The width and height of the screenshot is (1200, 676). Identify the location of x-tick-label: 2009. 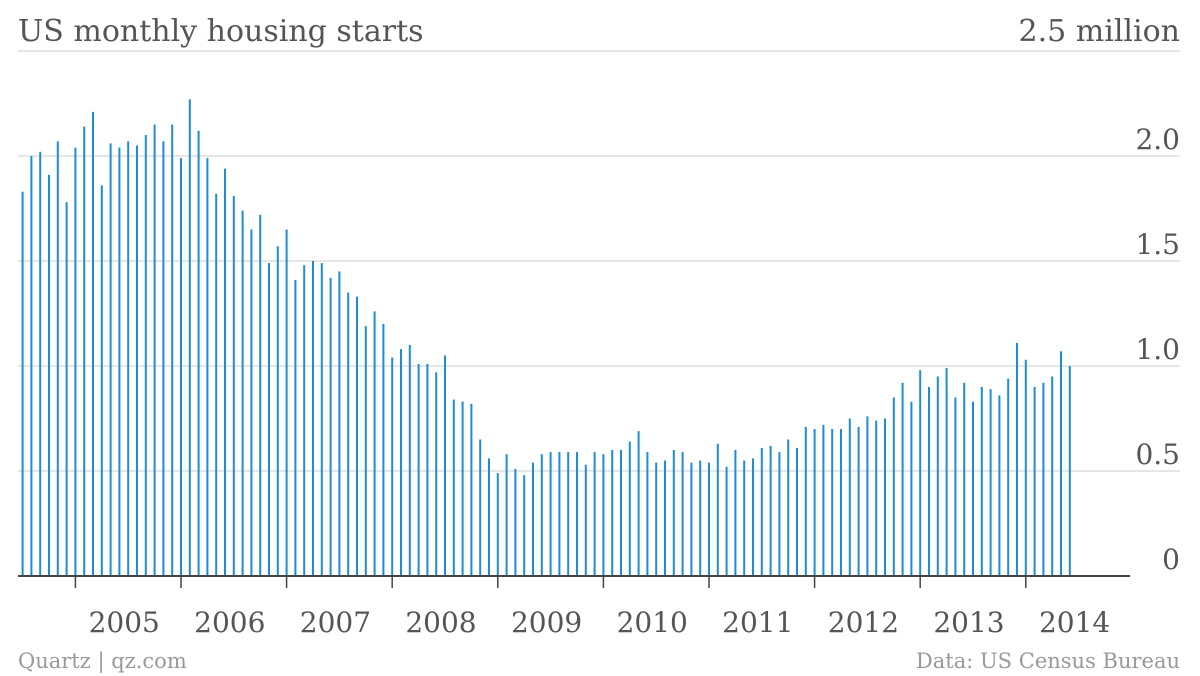
(546, 622).